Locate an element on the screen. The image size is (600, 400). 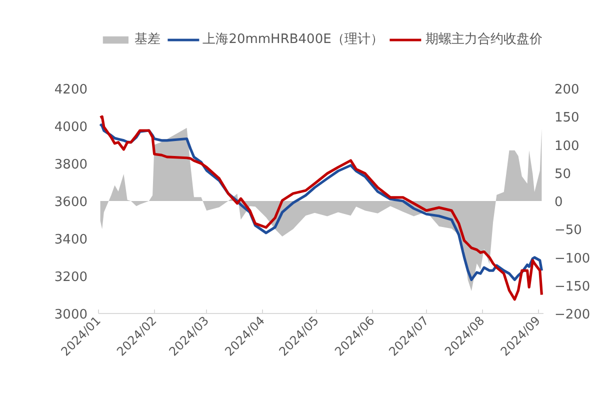
y-tick-label: 3400 is located at coordinates (71, 240).